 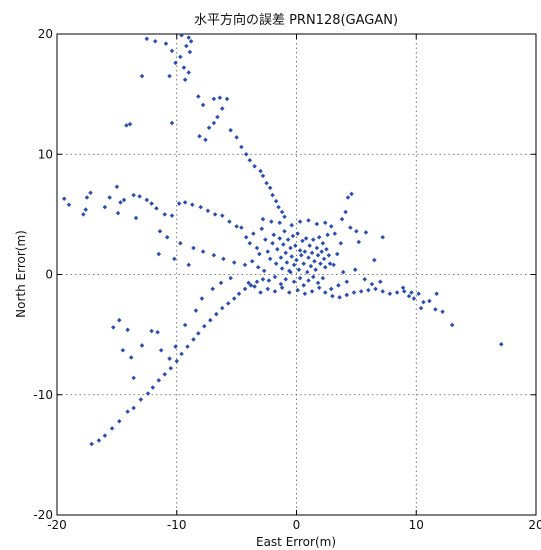 I want to click on chart-title: 水平方向の誤差 PRN128(GAGAN), so click(x=296, y=20).